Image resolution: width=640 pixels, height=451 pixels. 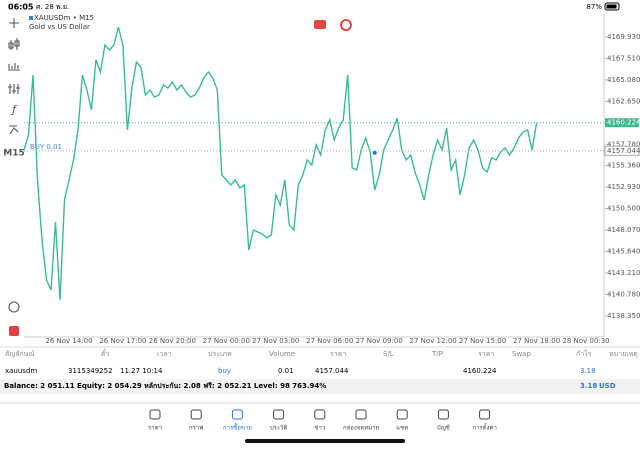 I want to click on column-header: Swap, so click(x=521, y=354).